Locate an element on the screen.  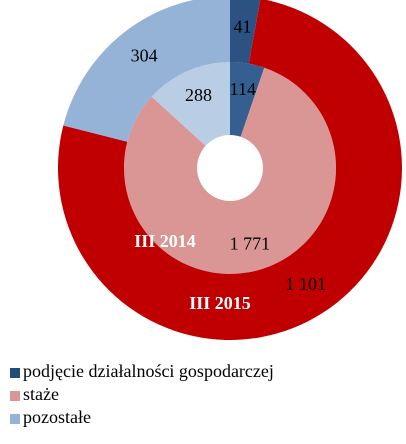
legend-label: staże is located at coordinates (41, 394).